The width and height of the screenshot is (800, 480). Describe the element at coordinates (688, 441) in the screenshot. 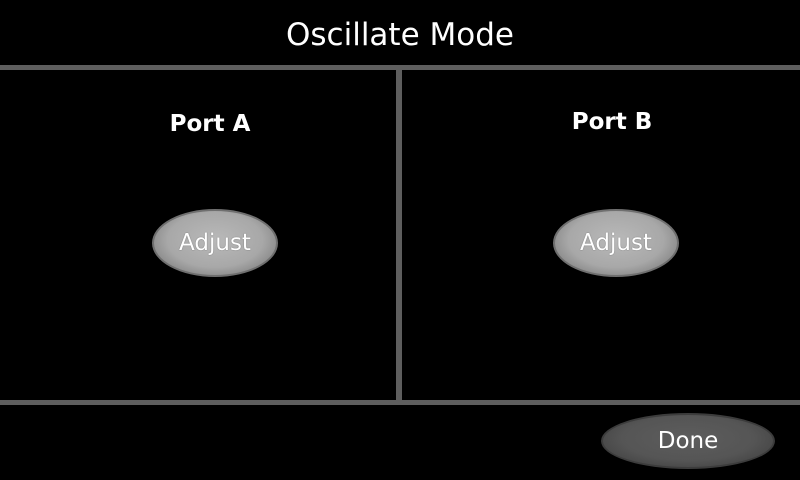

I see `done-button: Done` at that location.